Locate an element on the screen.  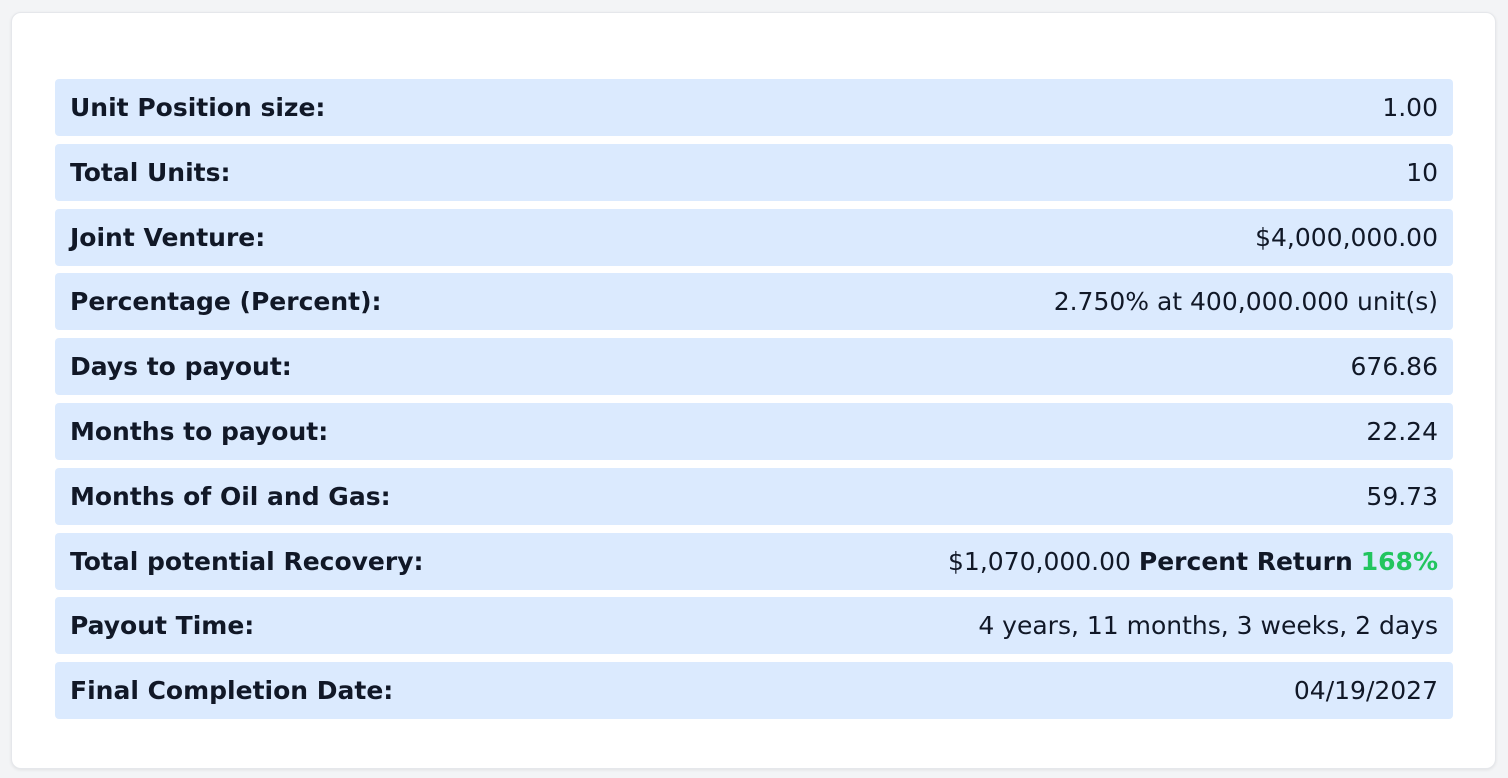
row-label: Percentage (Percent): is located at coordinates (226, 302).